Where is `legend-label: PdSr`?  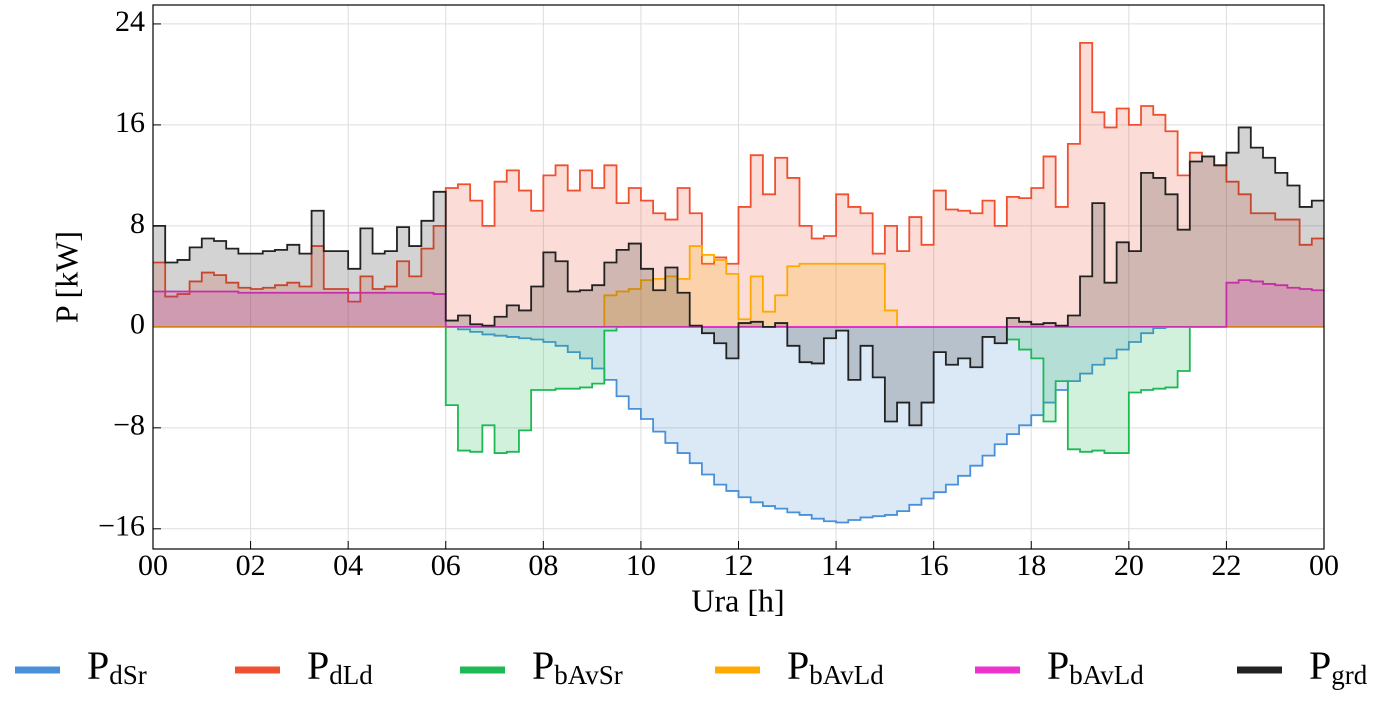
legend-label: PdSr is located at coordinates (117, 666).